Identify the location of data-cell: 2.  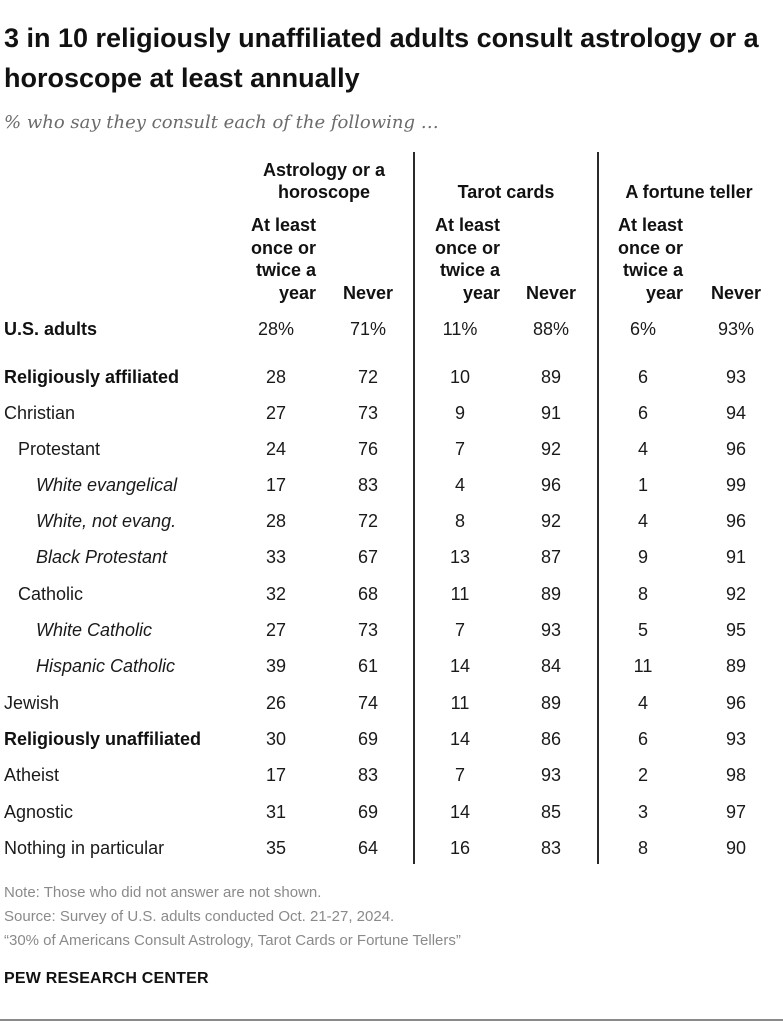
(642, 775).